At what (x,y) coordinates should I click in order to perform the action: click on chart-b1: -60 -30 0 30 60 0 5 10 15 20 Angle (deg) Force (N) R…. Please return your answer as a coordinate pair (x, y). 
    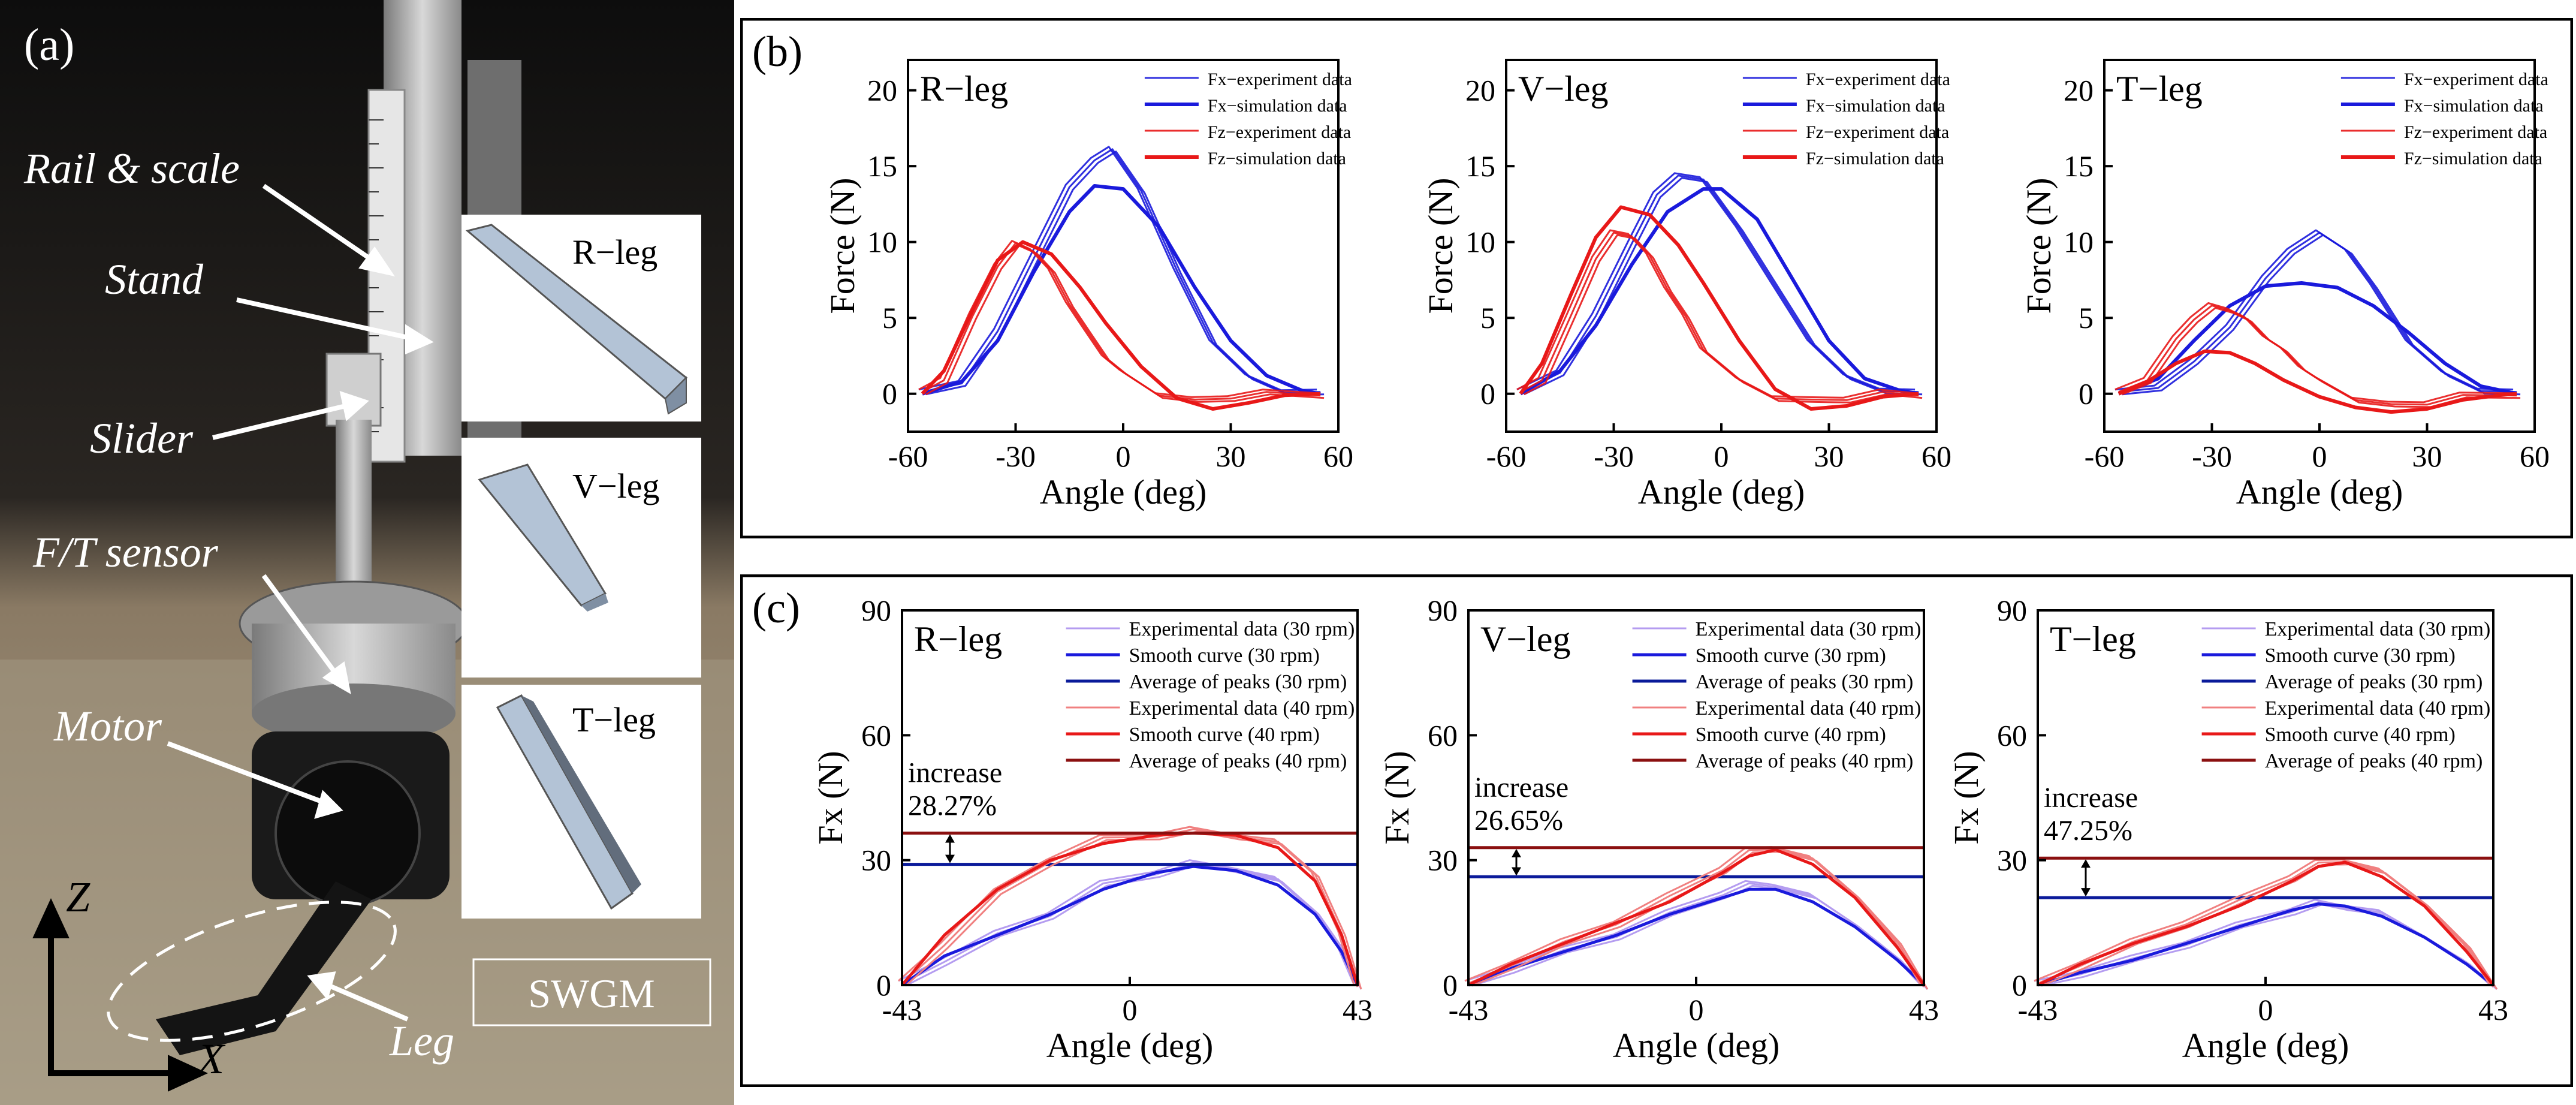
    Looking at the image, I should click on (1088, 285).